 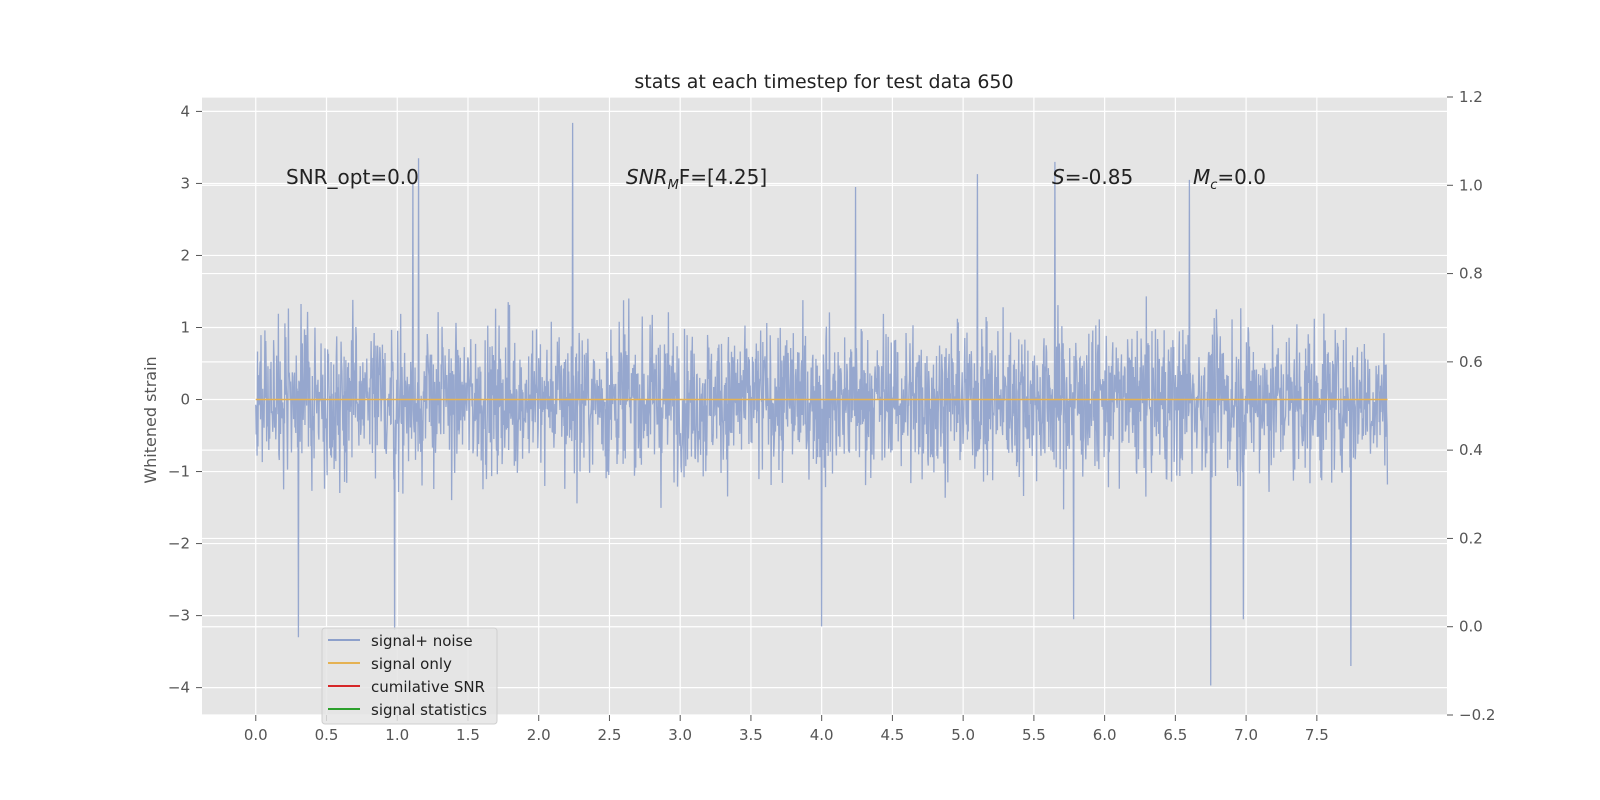 I want to click on y-tick-label: −1, so click(x=179, y=472).